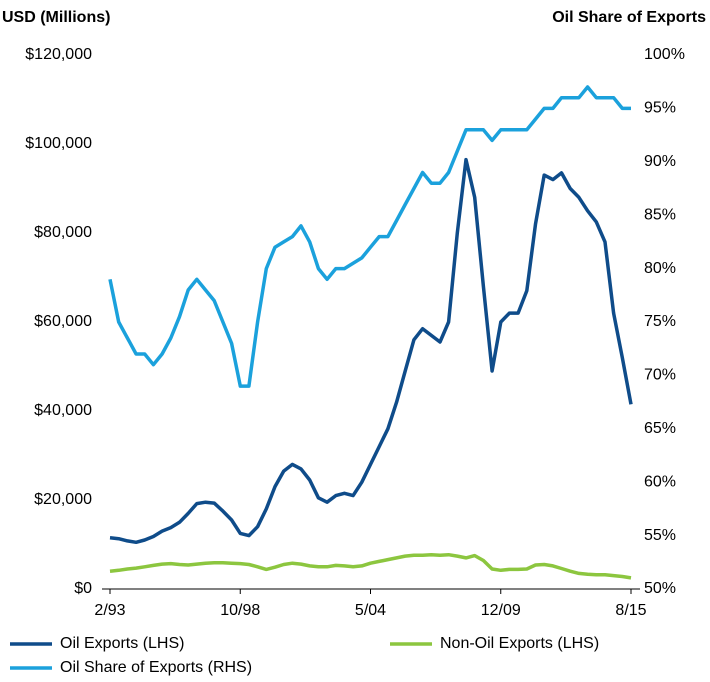 The height and width of the screenshot is (682, 710). Describe the element at coordinates (501, 610) in the screenshot. I see `x-tick-label: 12/09` at that location.